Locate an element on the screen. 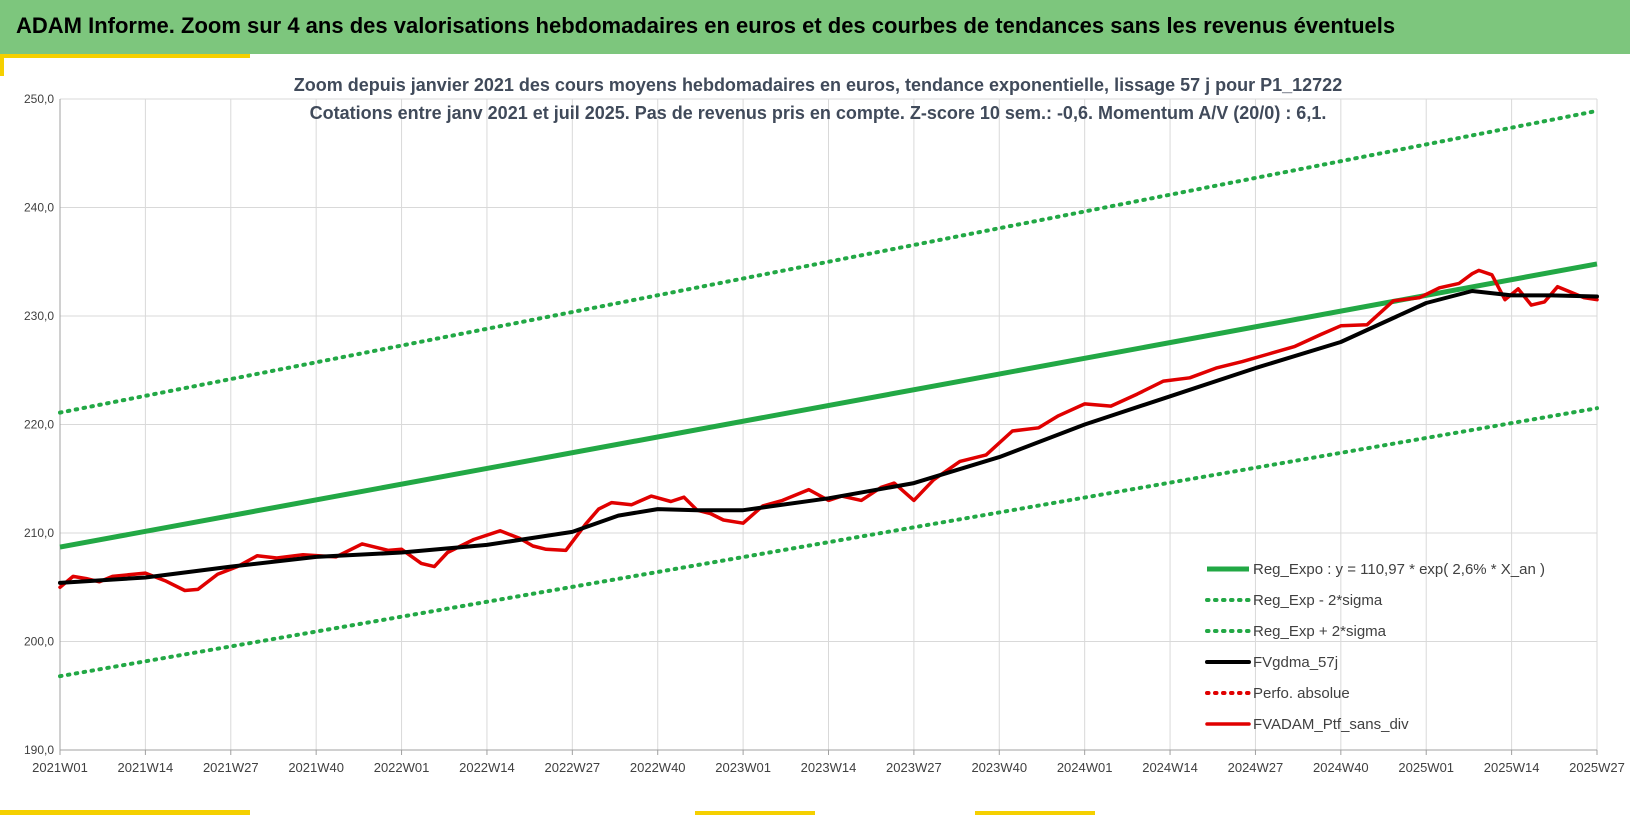  legend-label: Perfo. absolue is located at coordinates (1301, 693).